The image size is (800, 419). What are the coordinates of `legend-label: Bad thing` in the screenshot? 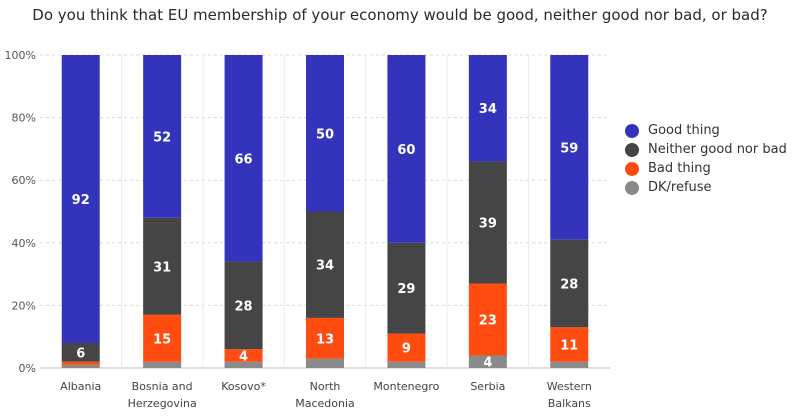 It's located at (679, 168).